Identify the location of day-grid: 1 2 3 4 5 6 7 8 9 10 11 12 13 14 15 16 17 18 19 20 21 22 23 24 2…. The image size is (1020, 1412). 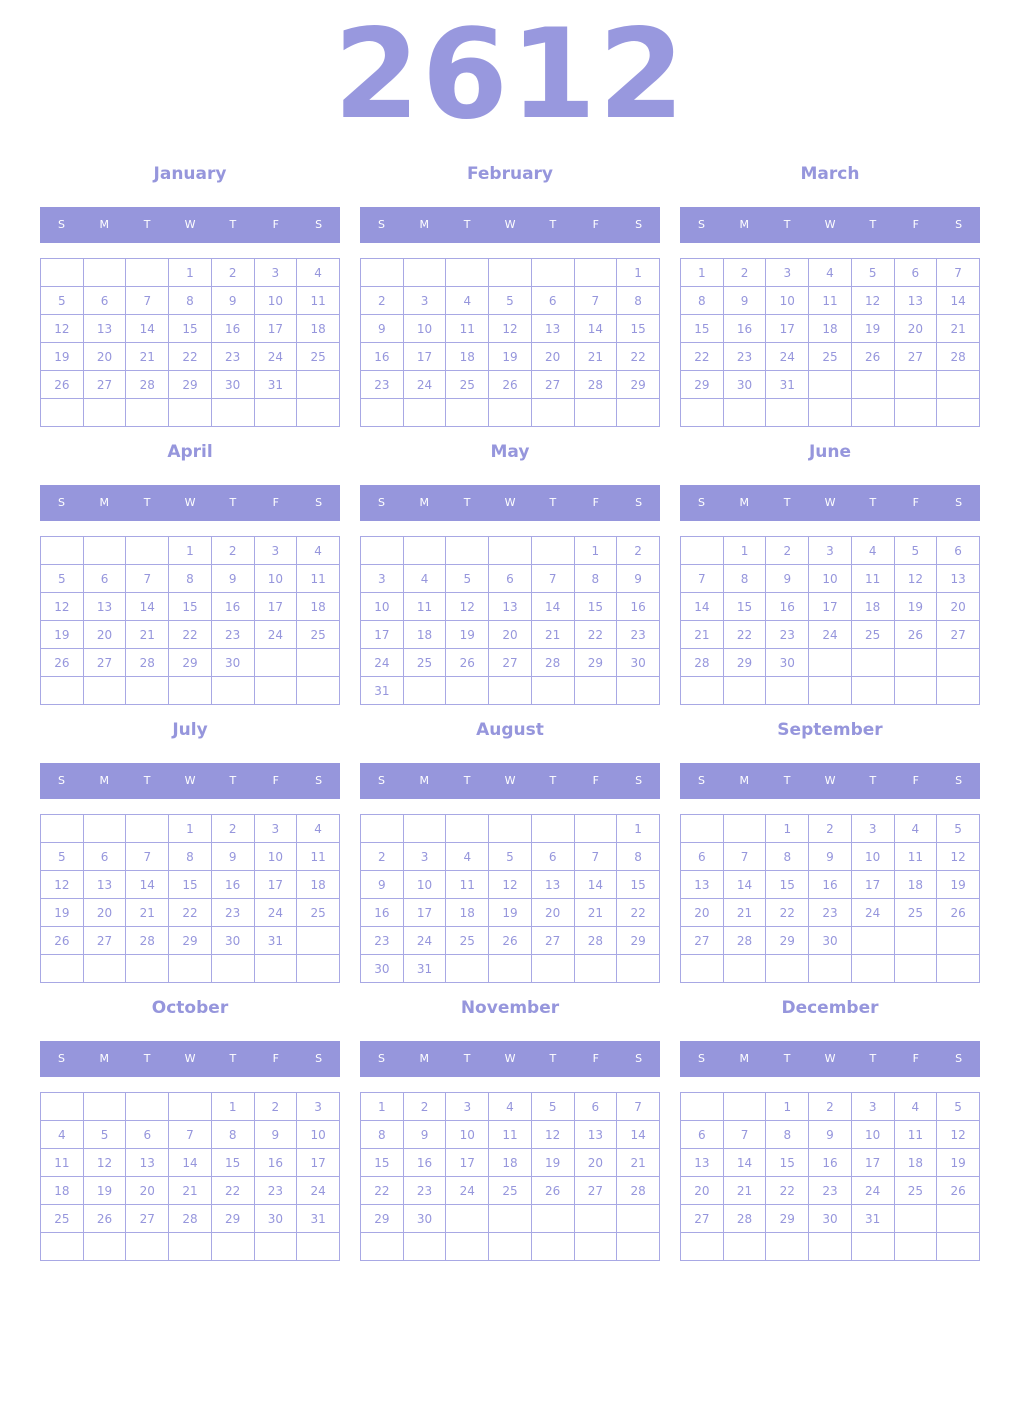
(510, 620).